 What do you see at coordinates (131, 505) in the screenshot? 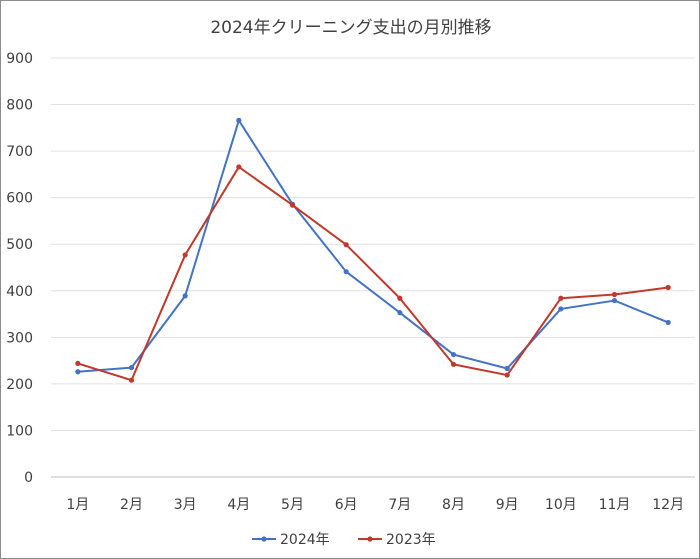
I see `x-tick-label: 2月` at bounding box center [131, 505].